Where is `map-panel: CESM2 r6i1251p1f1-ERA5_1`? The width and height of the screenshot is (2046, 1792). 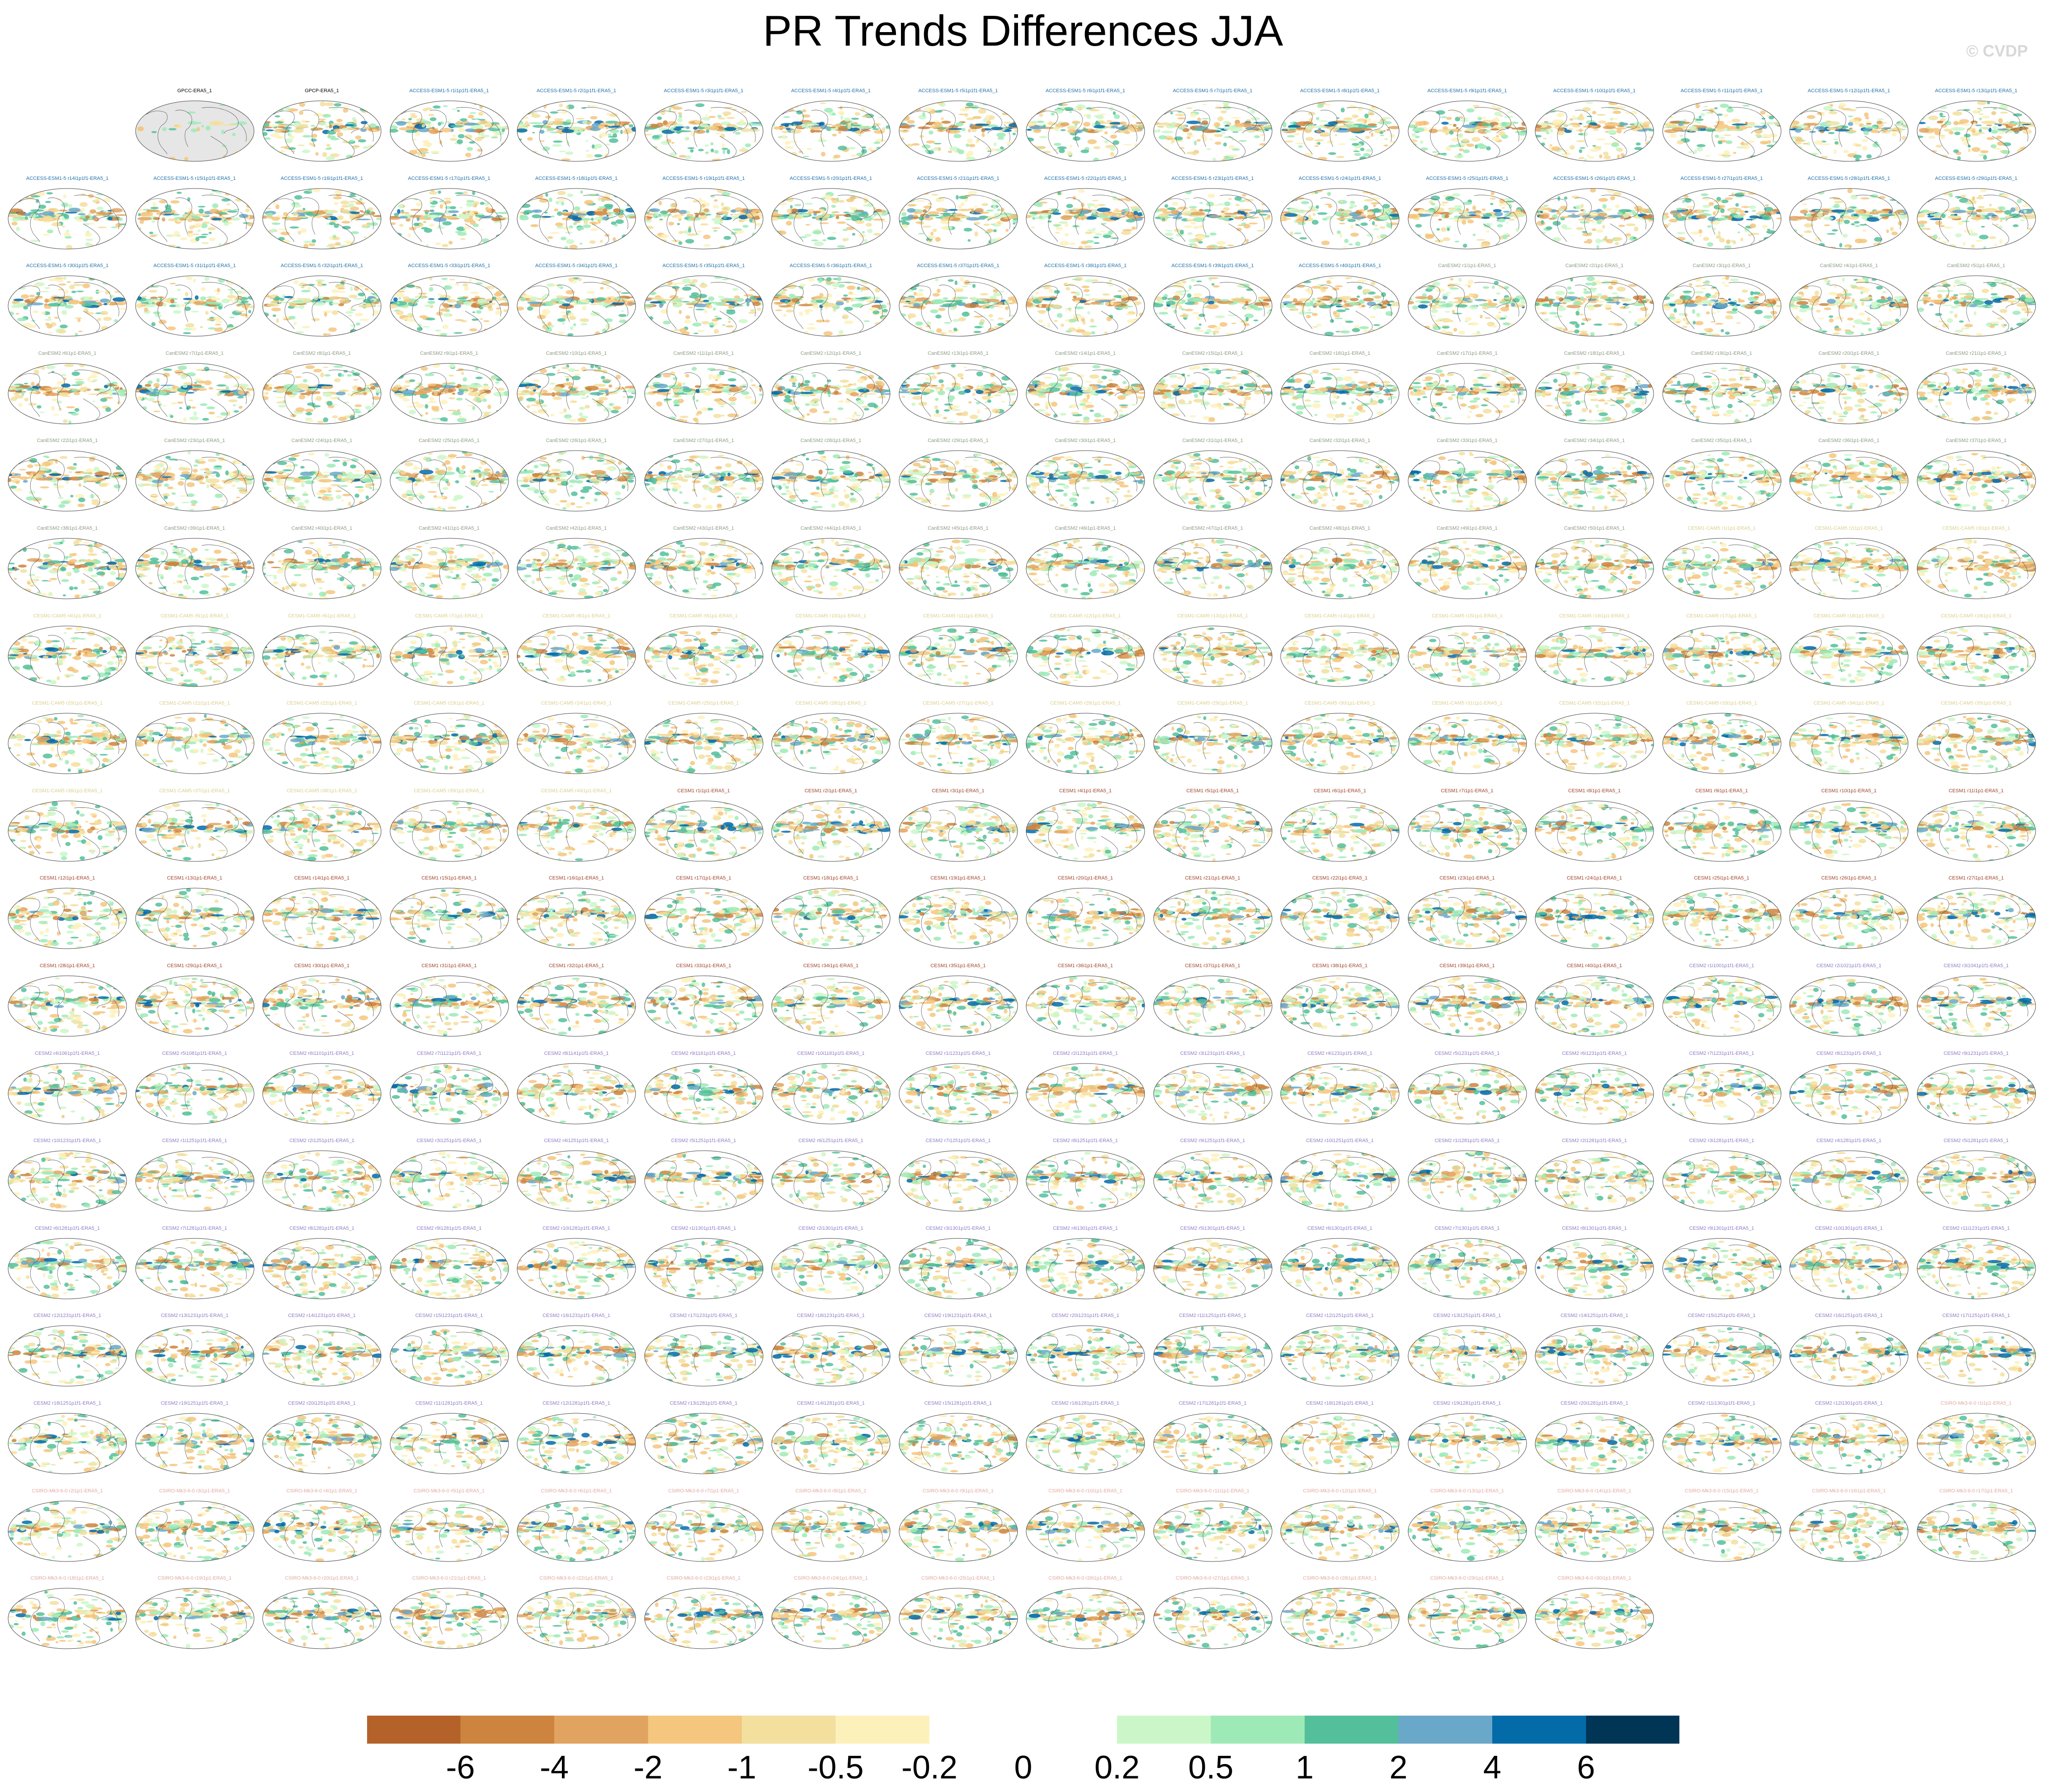
map-panel: CESM2 r6i1251p1f1-ERA5_1 is located at coordinates (831, 1176).